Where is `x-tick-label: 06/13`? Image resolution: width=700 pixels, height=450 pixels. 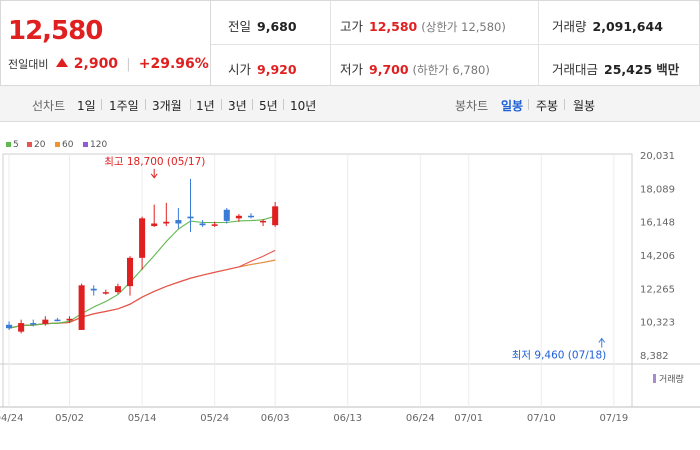 x-tick-label: 06/13 is located at coordinates (347, 418).